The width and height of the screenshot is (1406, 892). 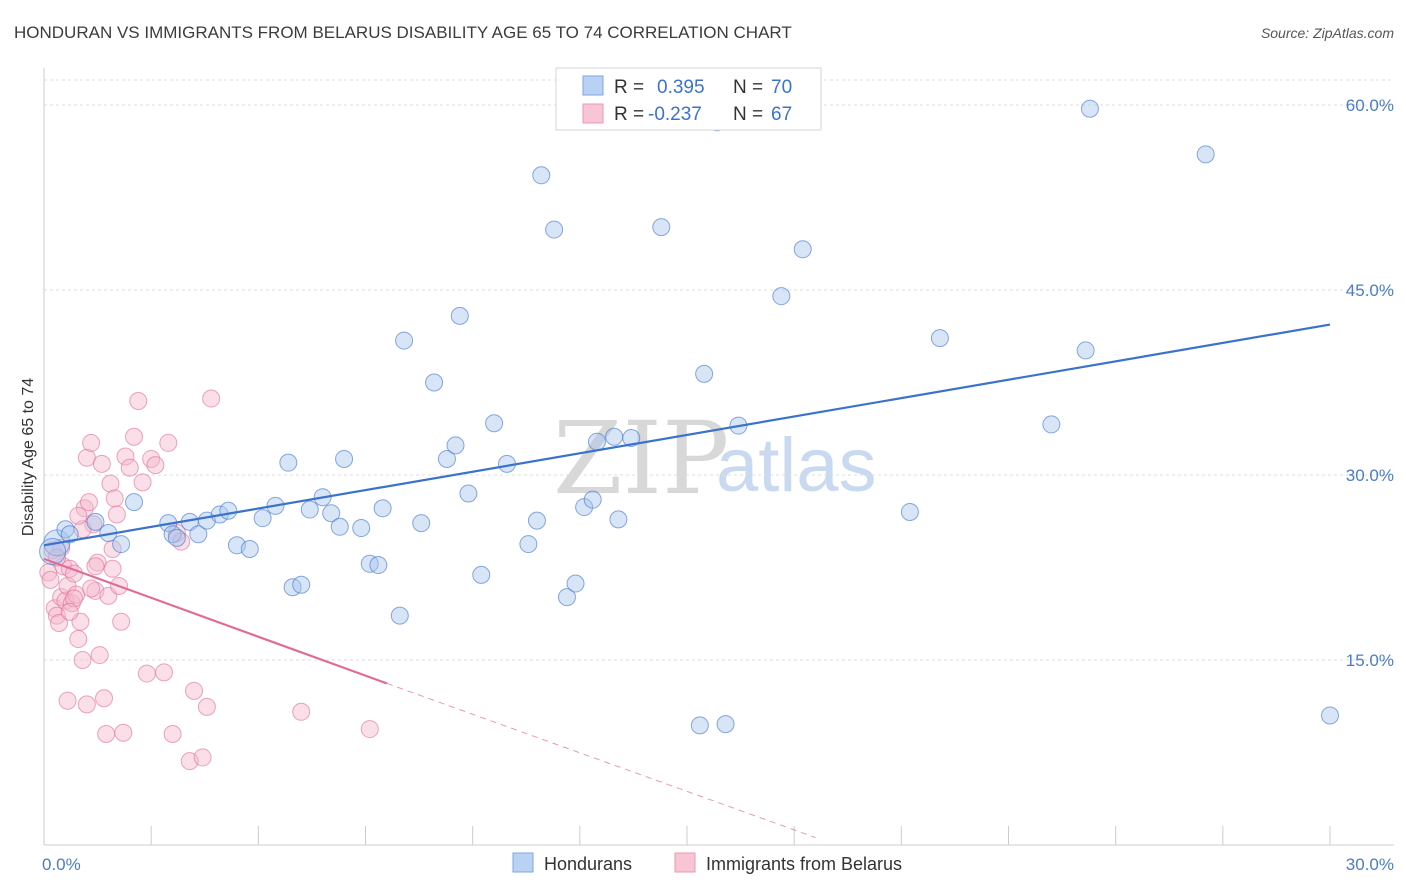 What do you see at coordinates (28, 457) in the screenshot?
I see `y-axis-label: Disability Age 65 to 74` at bounding box center [28, 457].